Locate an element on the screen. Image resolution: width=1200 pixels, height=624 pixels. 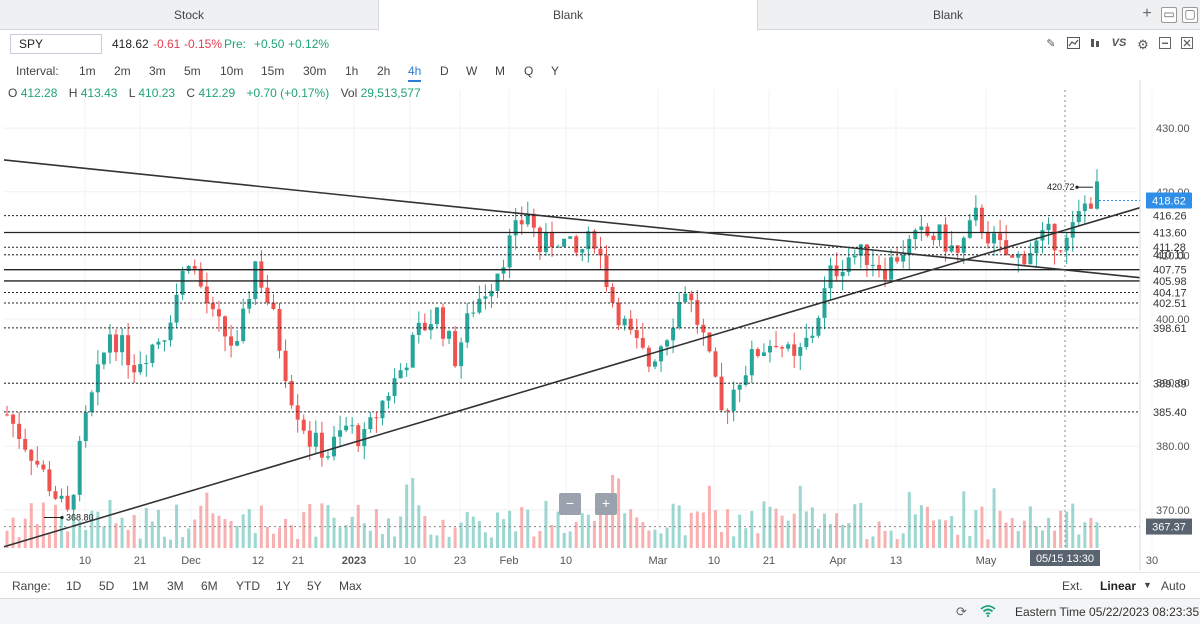
interval-q: Q is located at coordinates (529, 71).